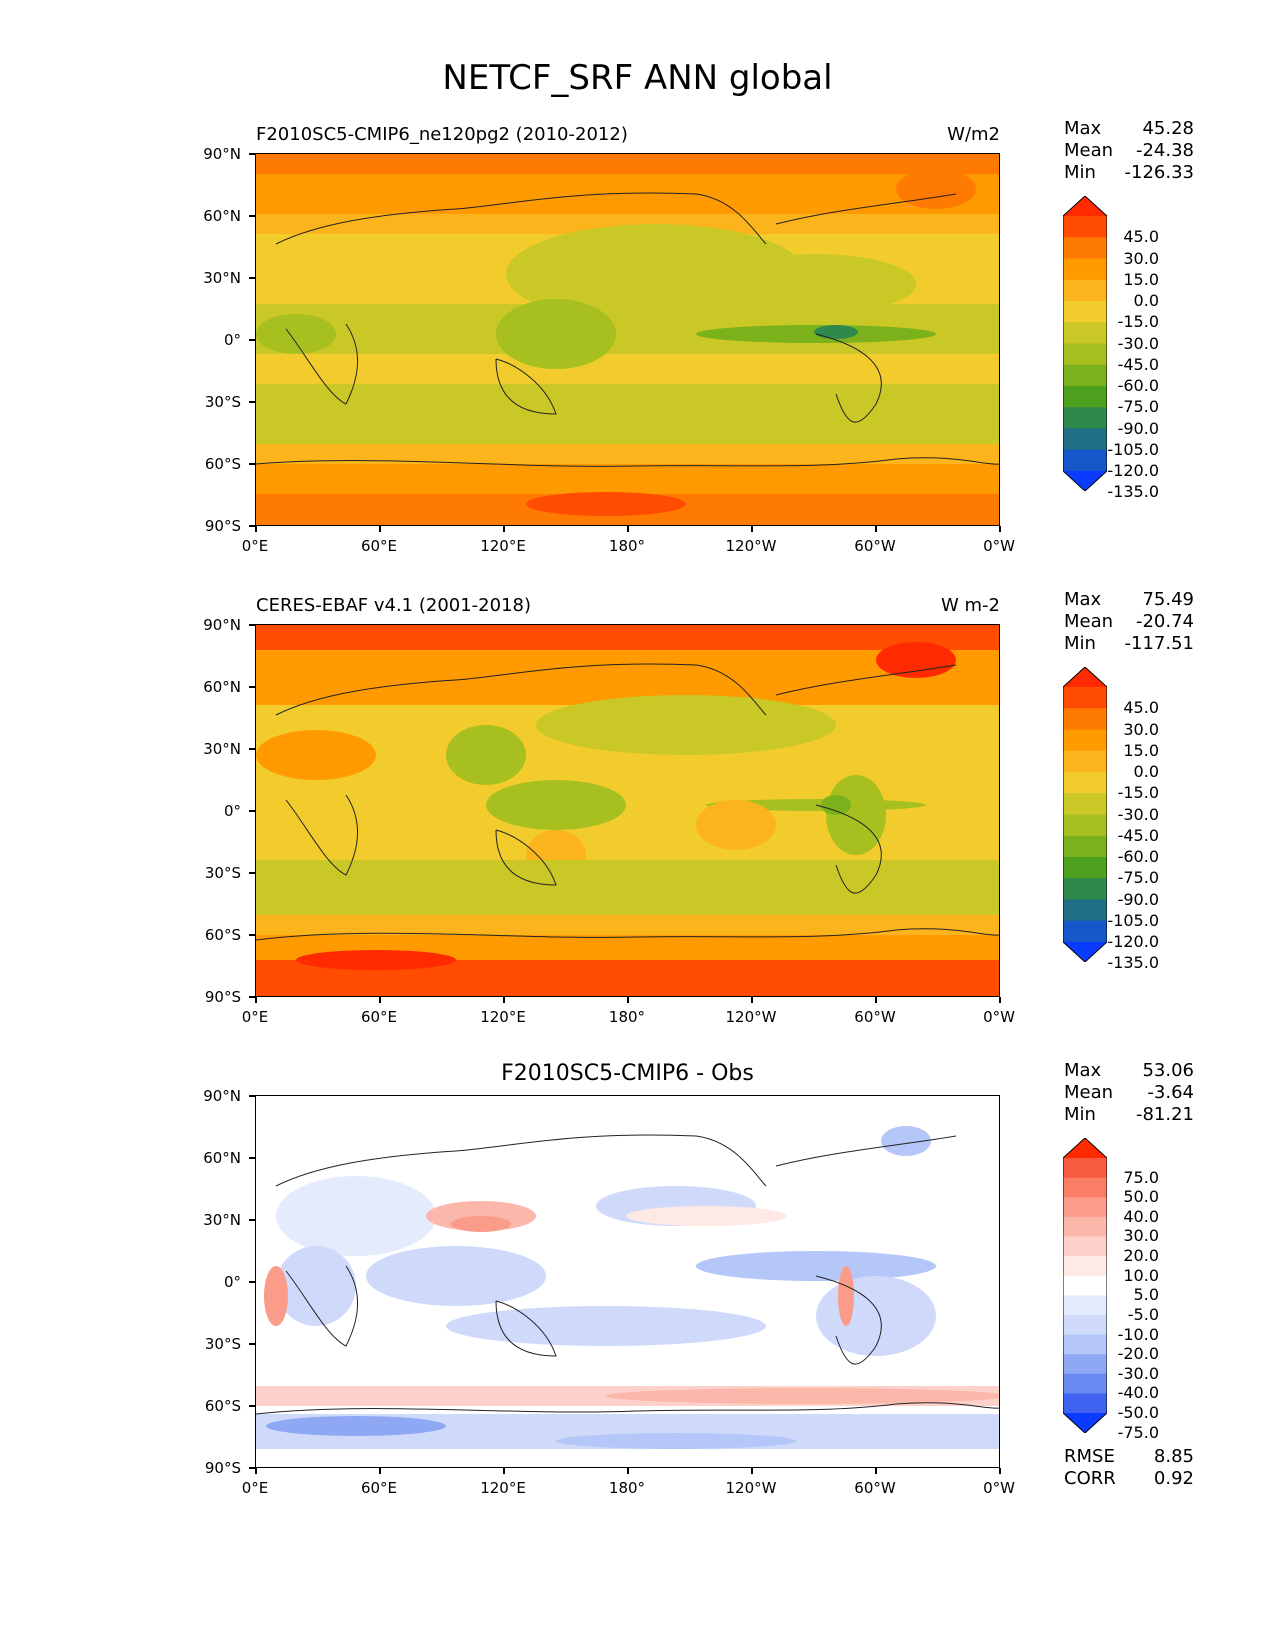  What do you see at coordinates (1138, 878) in the screenshot?
I see `colorbar-tick-label: -75.0` at bounding box center [1138, 878].